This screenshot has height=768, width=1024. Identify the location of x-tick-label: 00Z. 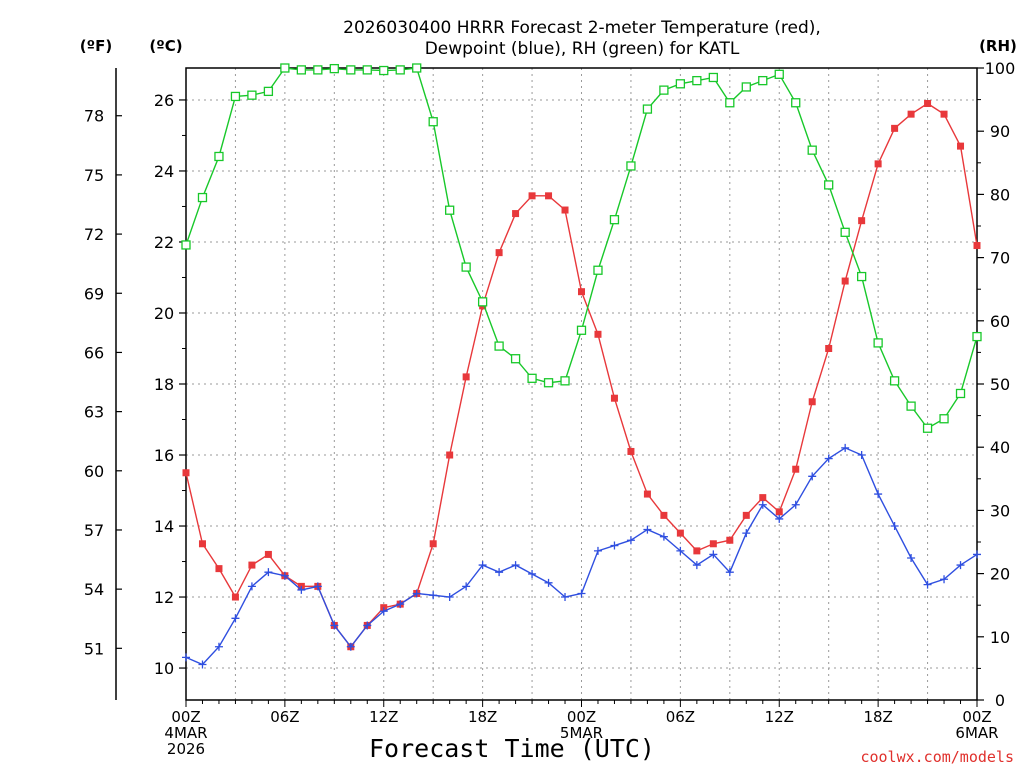
(581, 717).